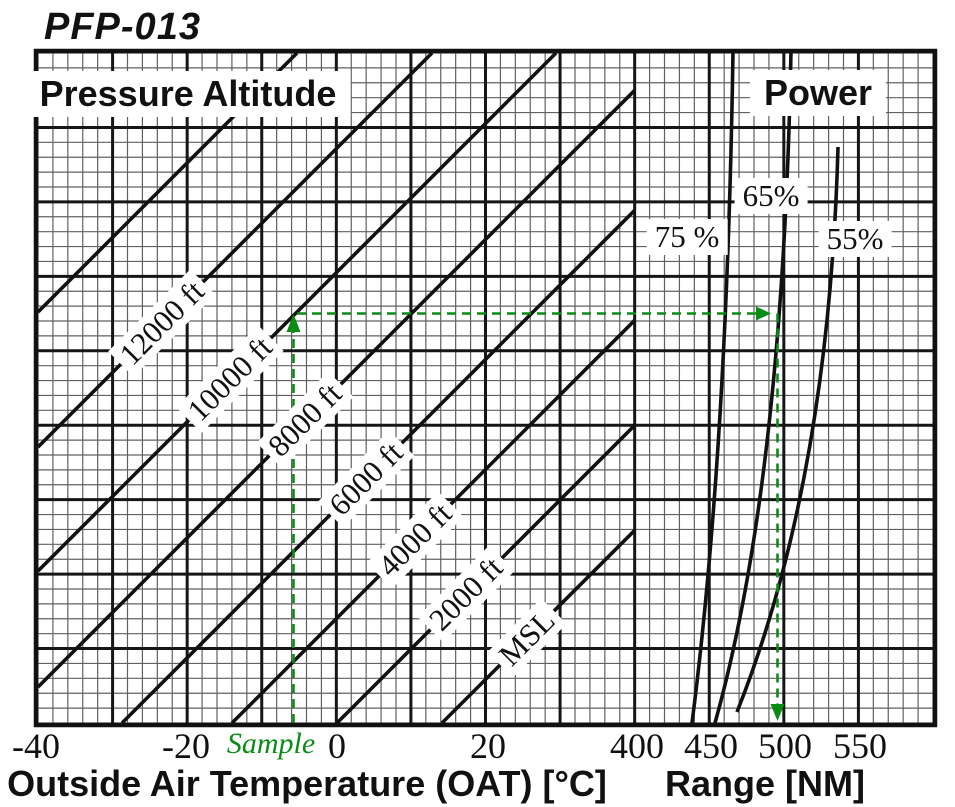 This screenshot has height=807, width=955. Describe the element at coordinates (271, 743) in the screenshot. I see `sample-label: Sample` at that location.